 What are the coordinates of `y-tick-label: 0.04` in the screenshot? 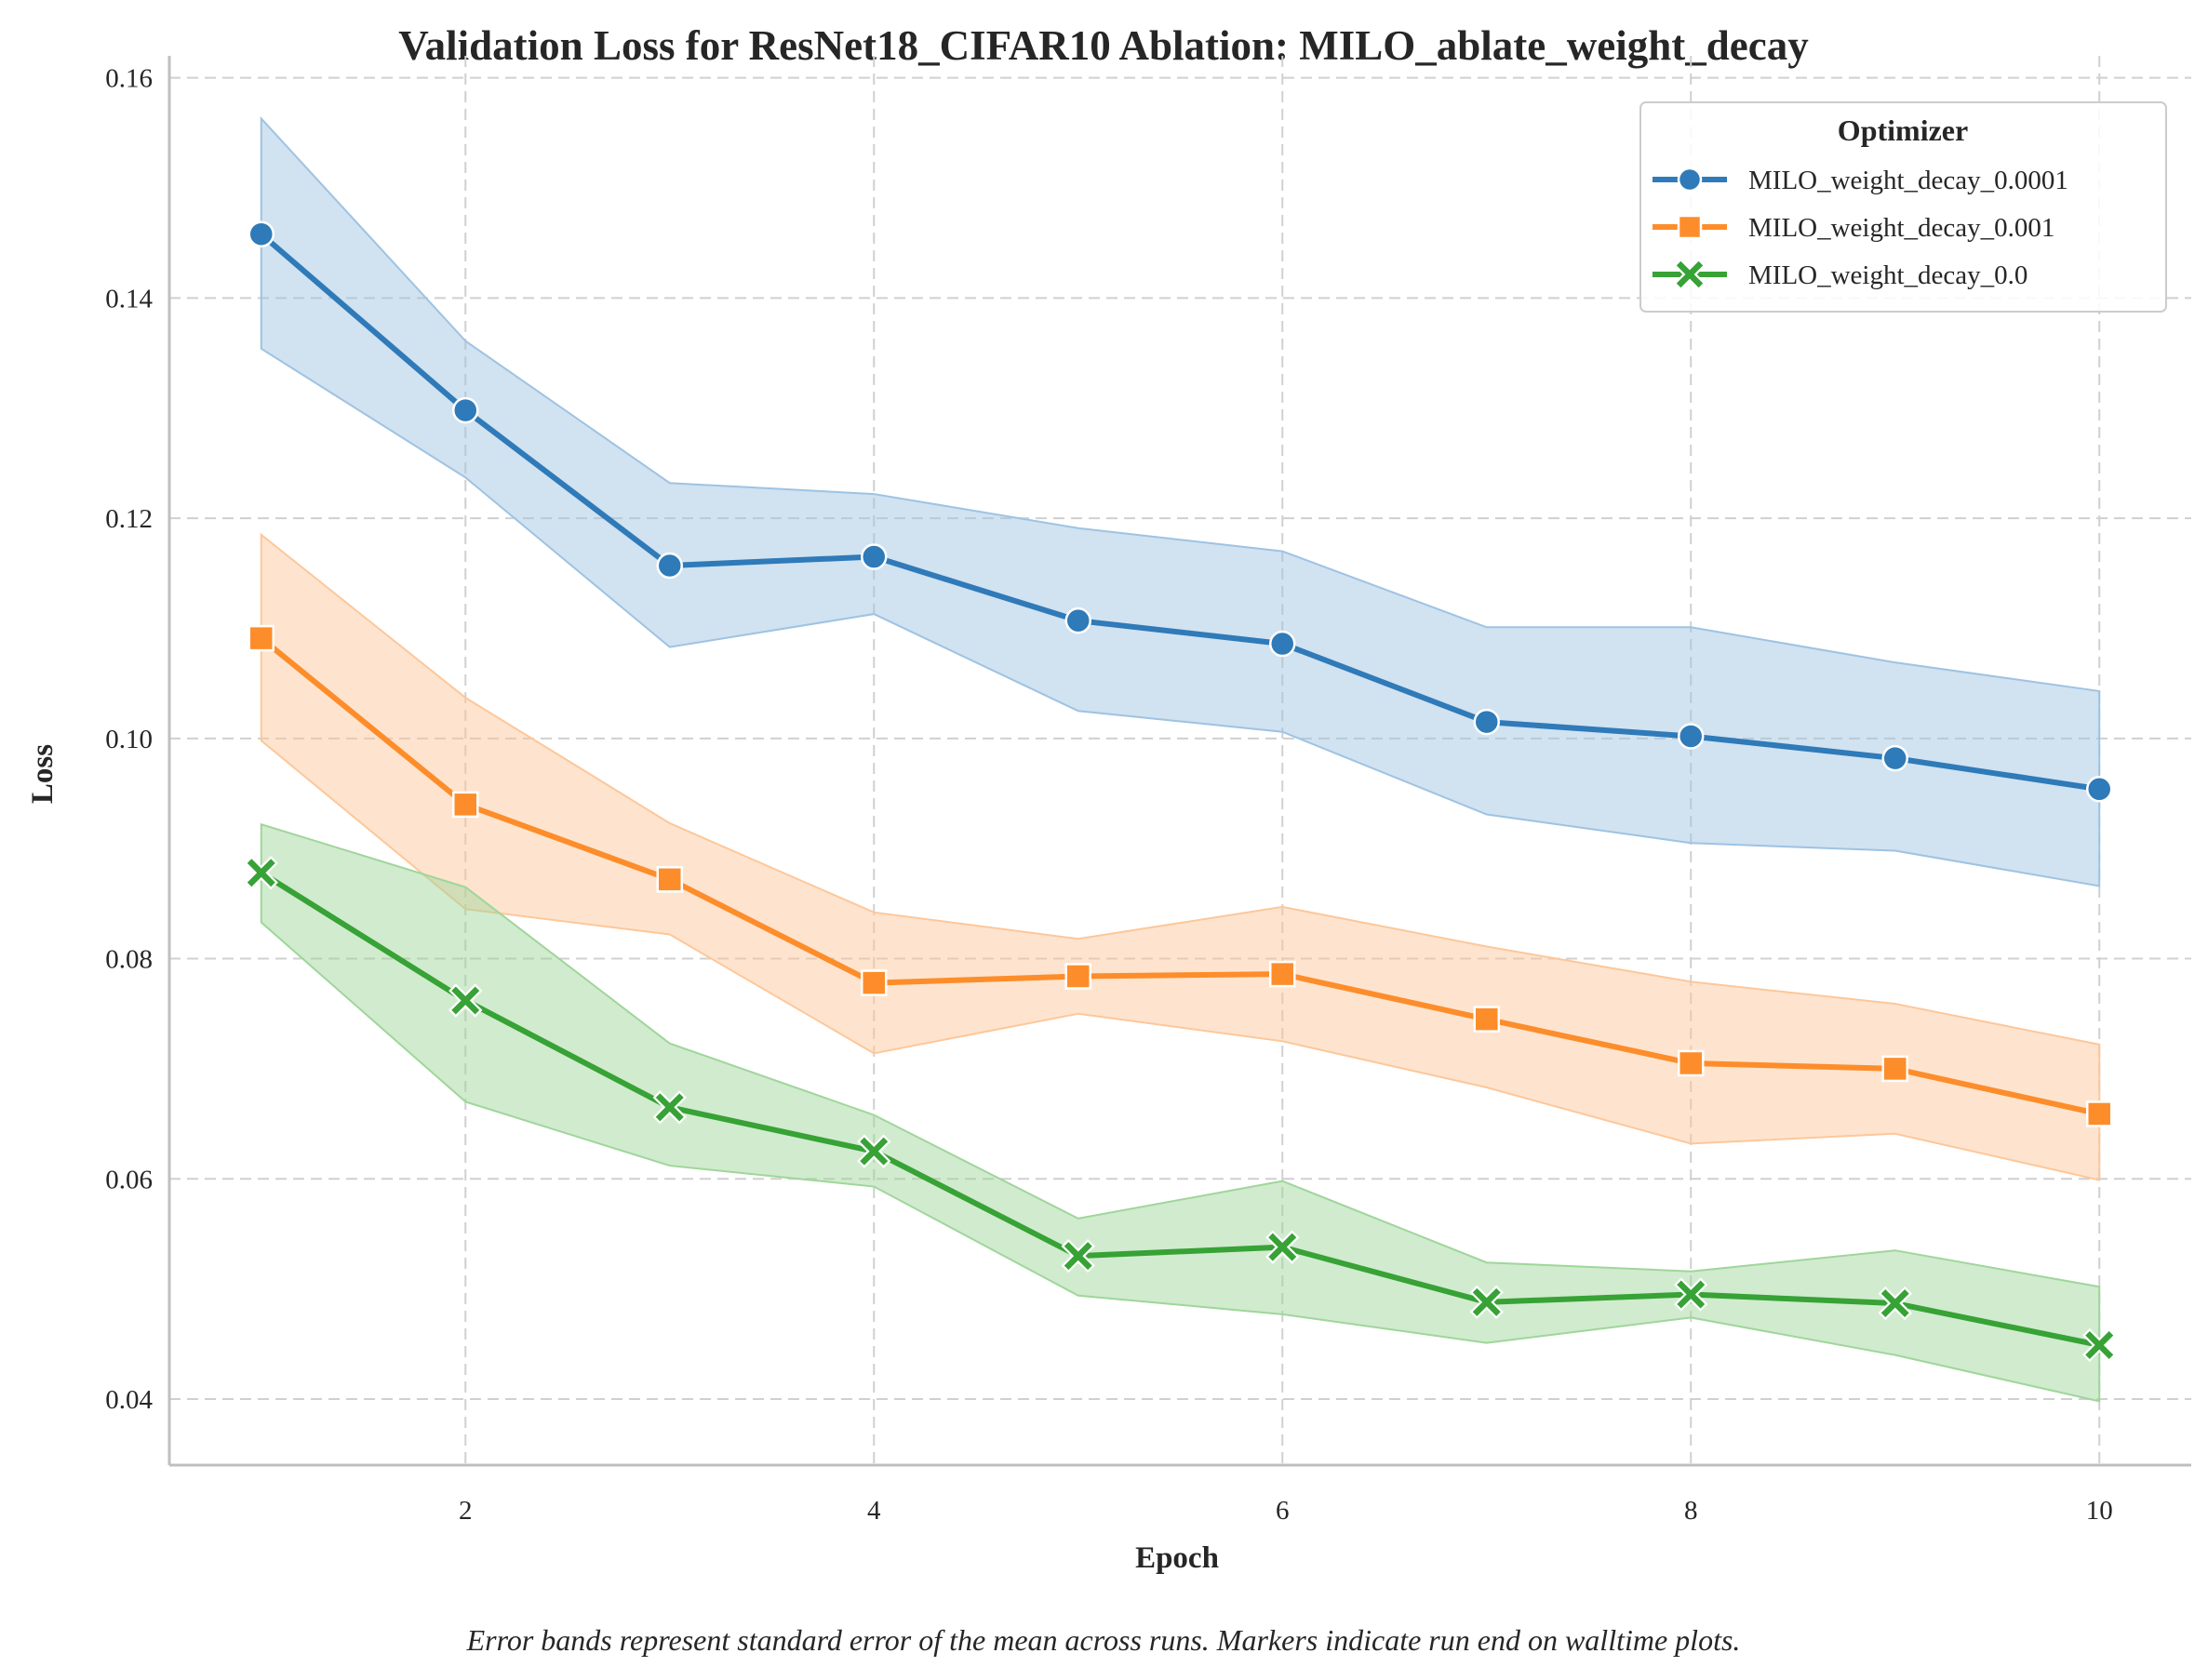 It's located at (129, 1400).